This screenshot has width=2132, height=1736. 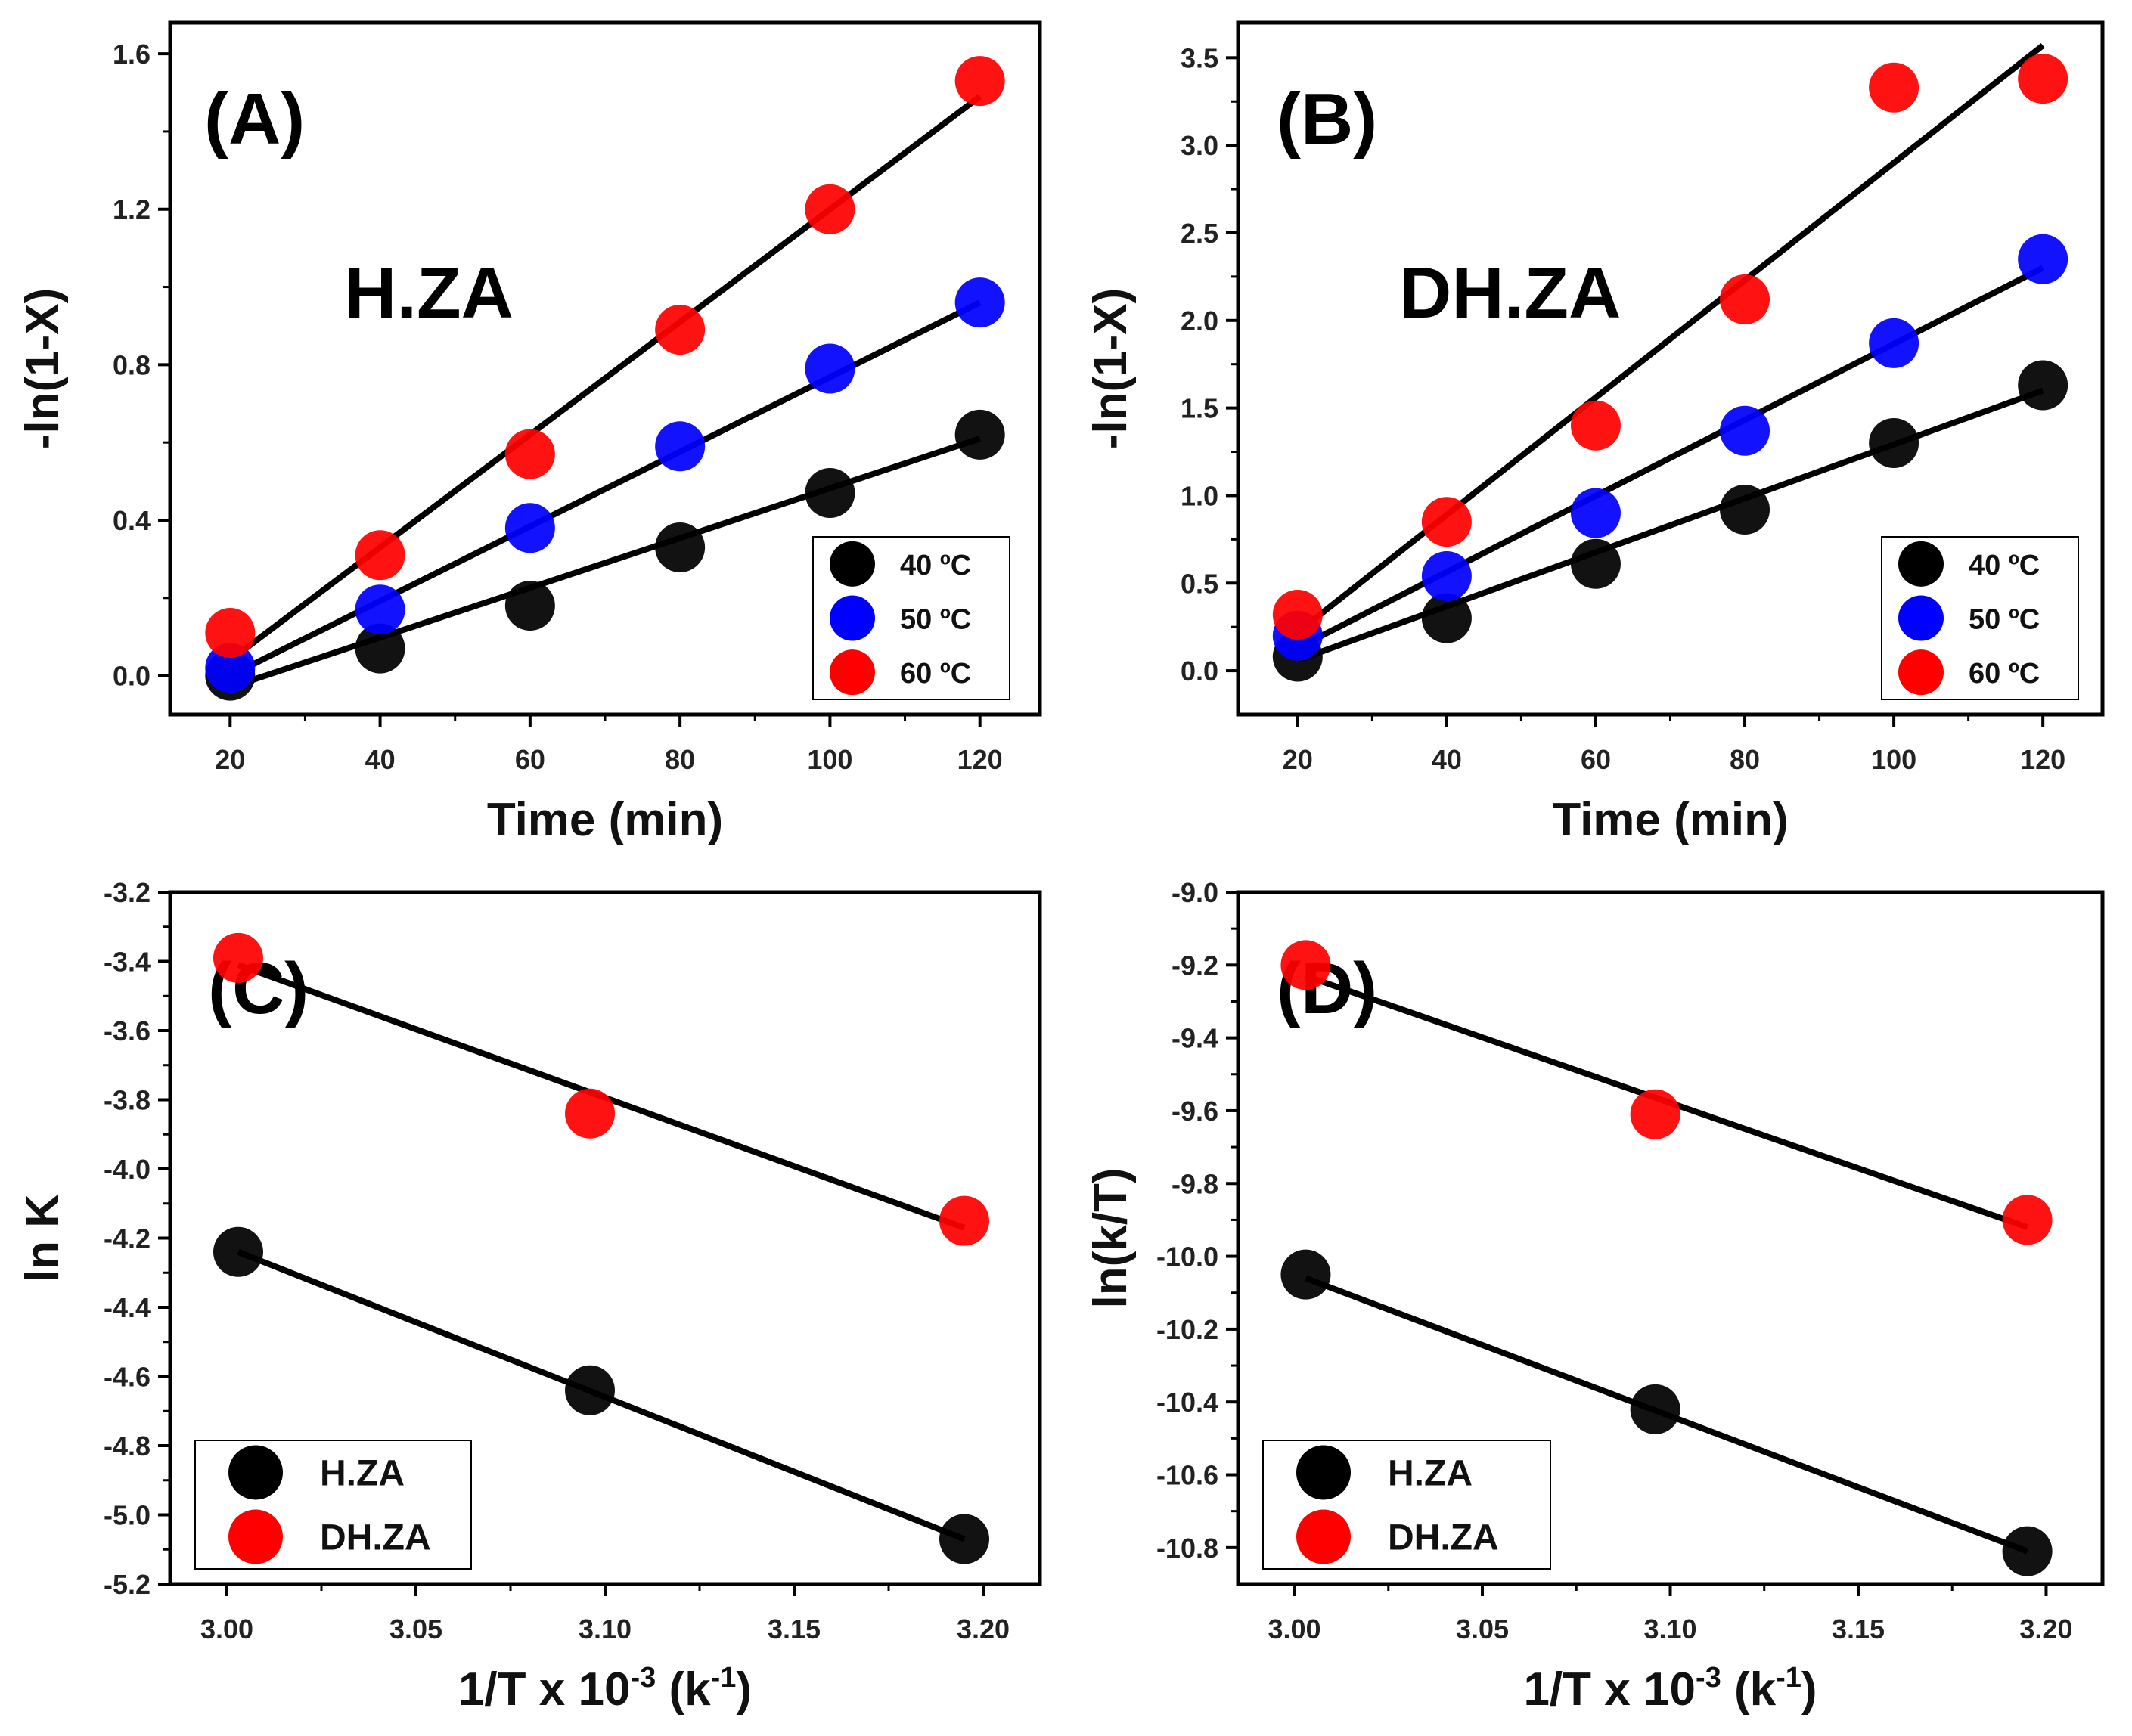 I want to click on legend-label: H.ZA, so click(x=1430, y=1474).